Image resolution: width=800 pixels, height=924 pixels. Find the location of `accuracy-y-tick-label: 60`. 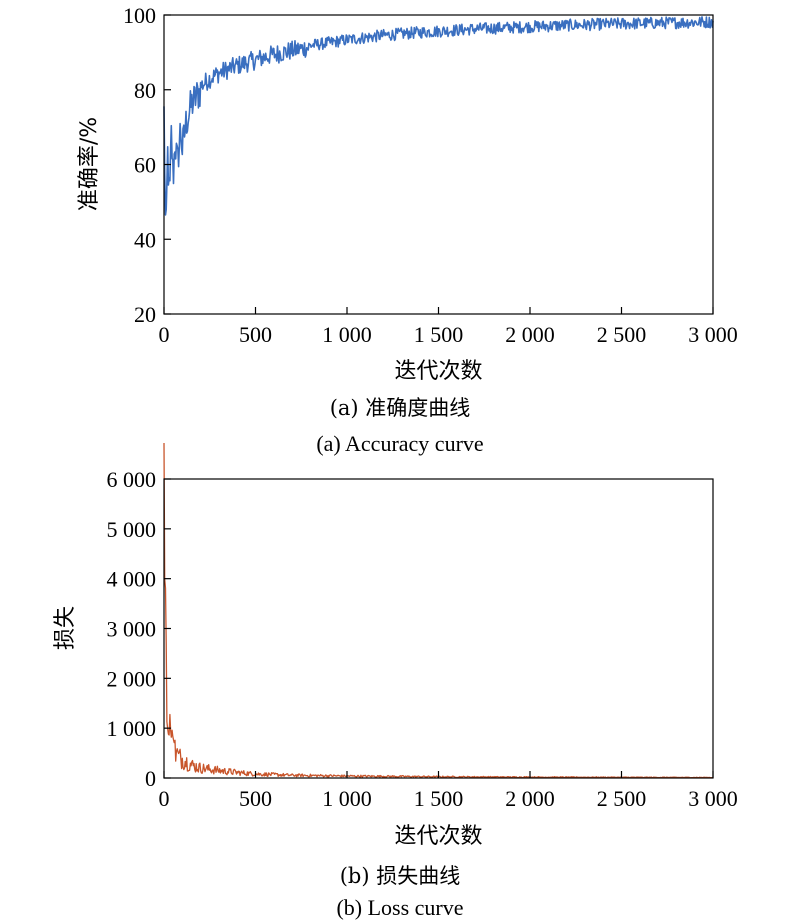

accuracy-y-tick-label: 60 is located at coordinates (145, 165).